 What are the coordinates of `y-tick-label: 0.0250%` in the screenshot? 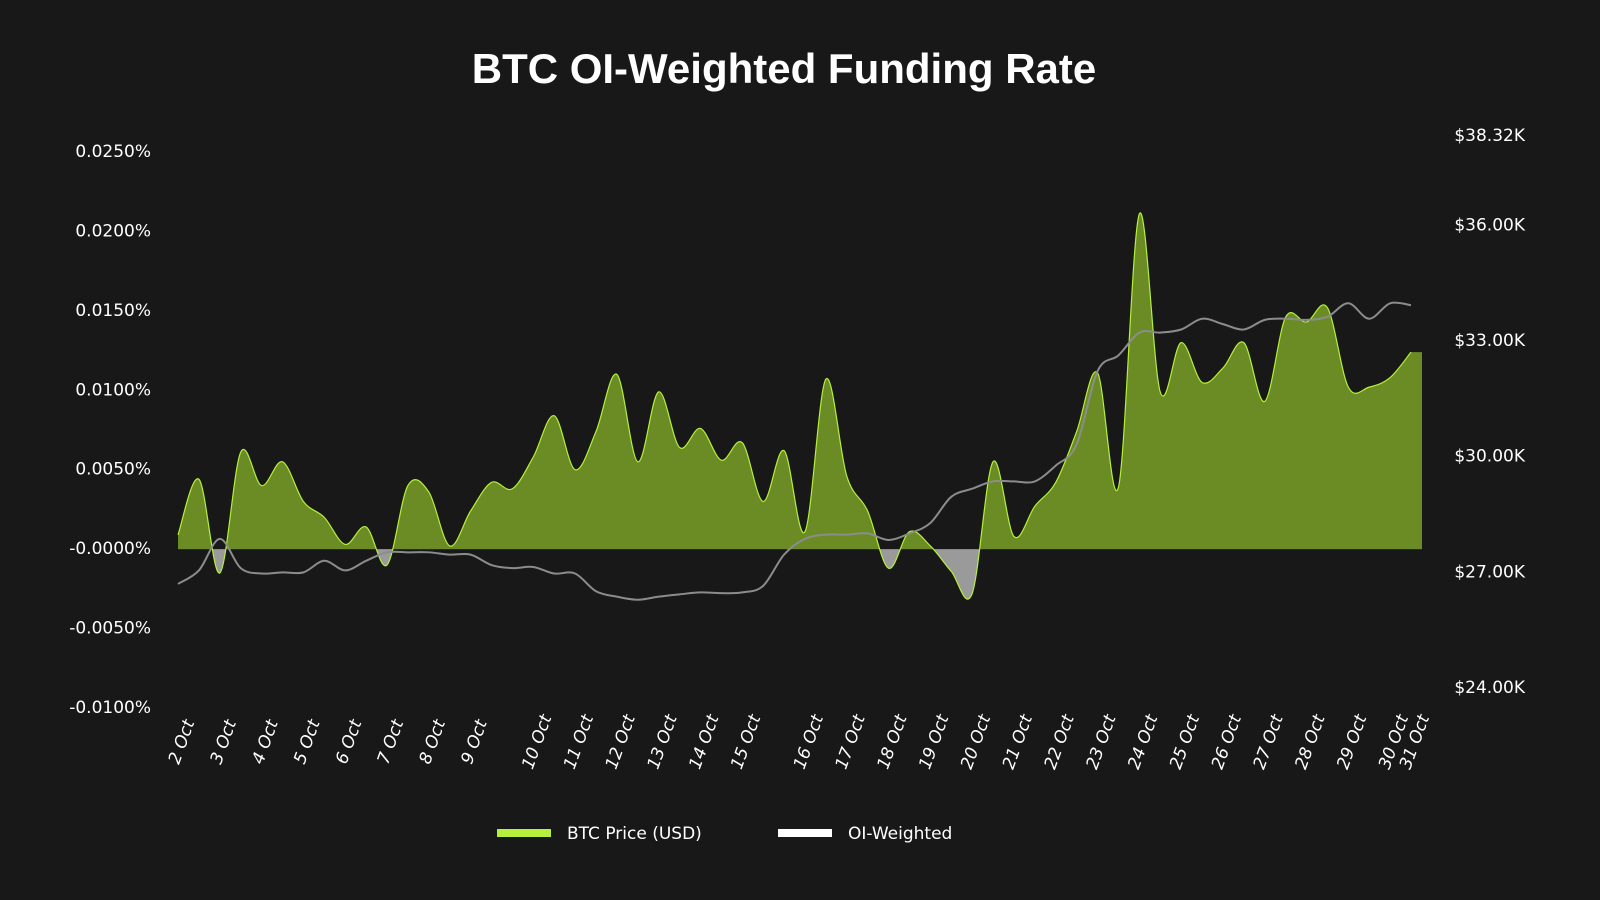 It's located at (113, 152).